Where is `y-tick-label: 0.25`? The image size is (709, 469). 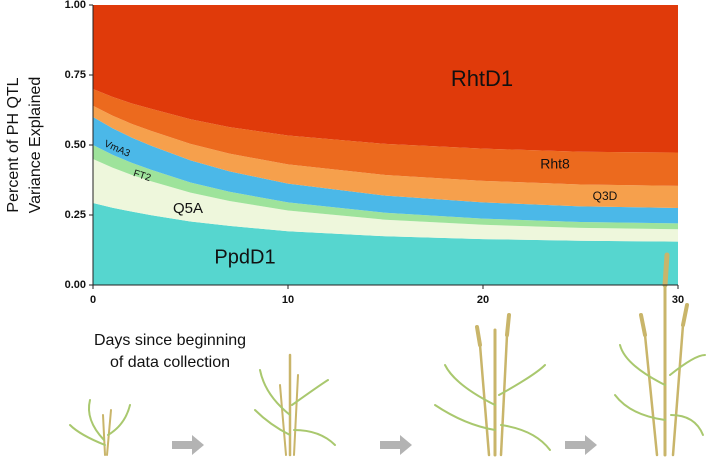 y-tick-label: 0.25 is located at coordinates (75, 215).